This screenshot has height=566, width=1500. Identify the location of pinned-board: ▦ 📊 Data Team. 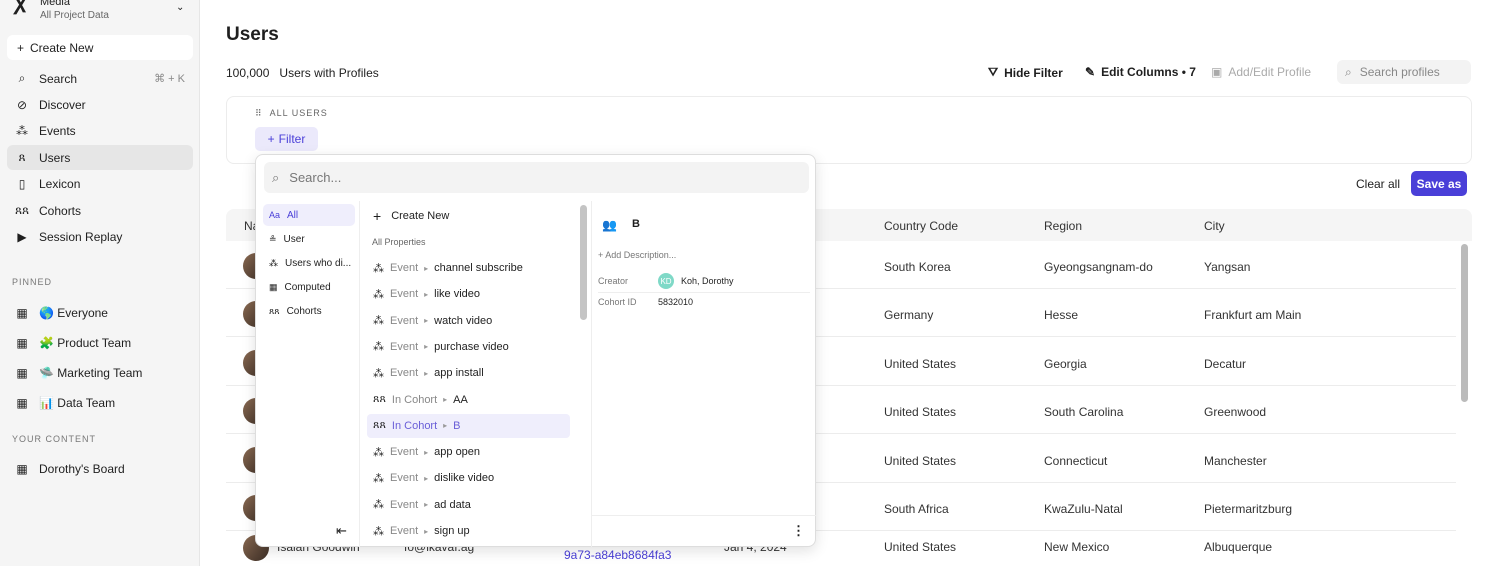
(100, 403).